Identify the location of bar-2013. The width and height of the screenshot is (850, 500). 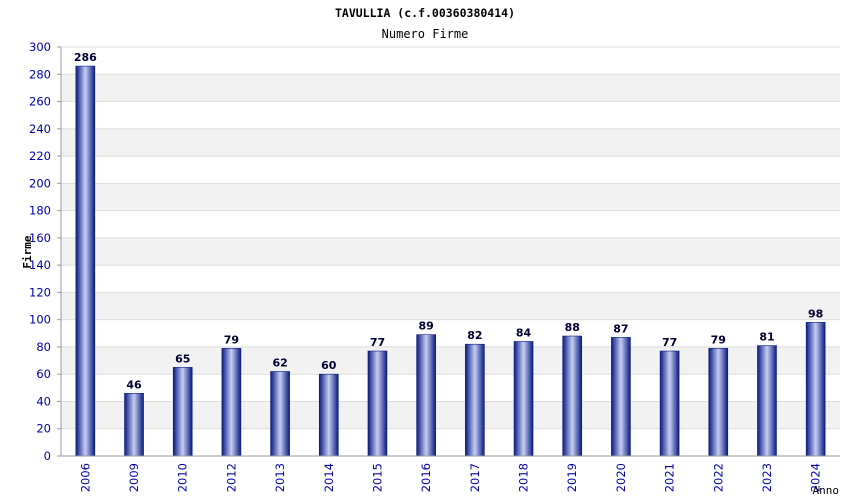
(280, 414).